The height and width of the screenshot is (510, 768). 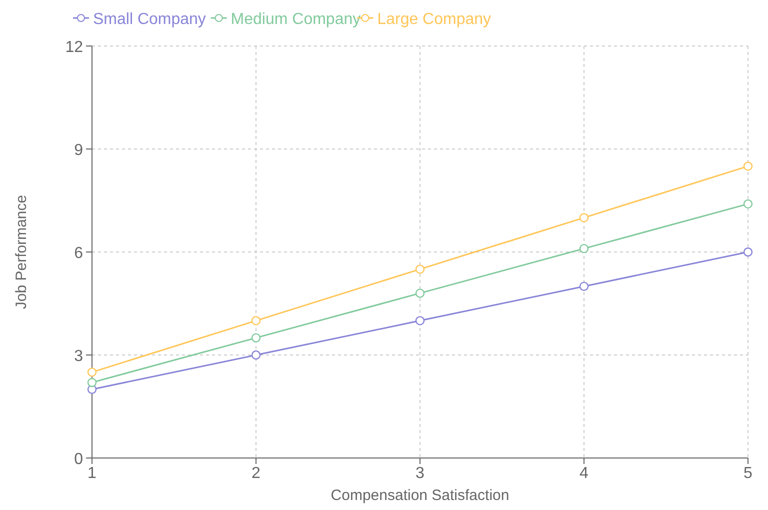 What do you see at coordinates (79, 356) in the screenshot?
I see `y-tick-label: 3` at bounding box center [79, 356].